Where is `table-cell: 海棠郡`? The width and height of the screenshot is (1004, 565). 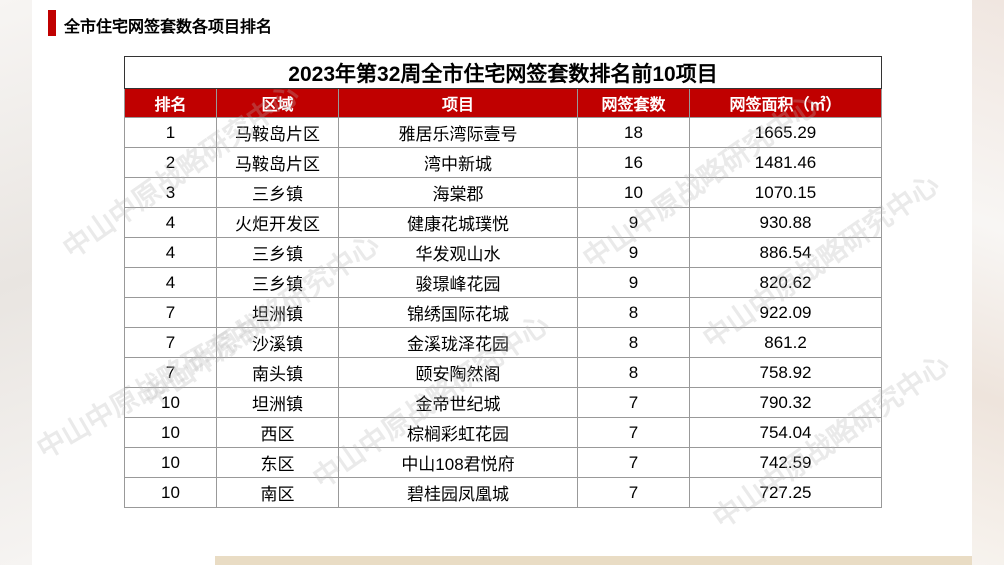
table-cell: 海棠郡 is located at coordinates (458, 192).